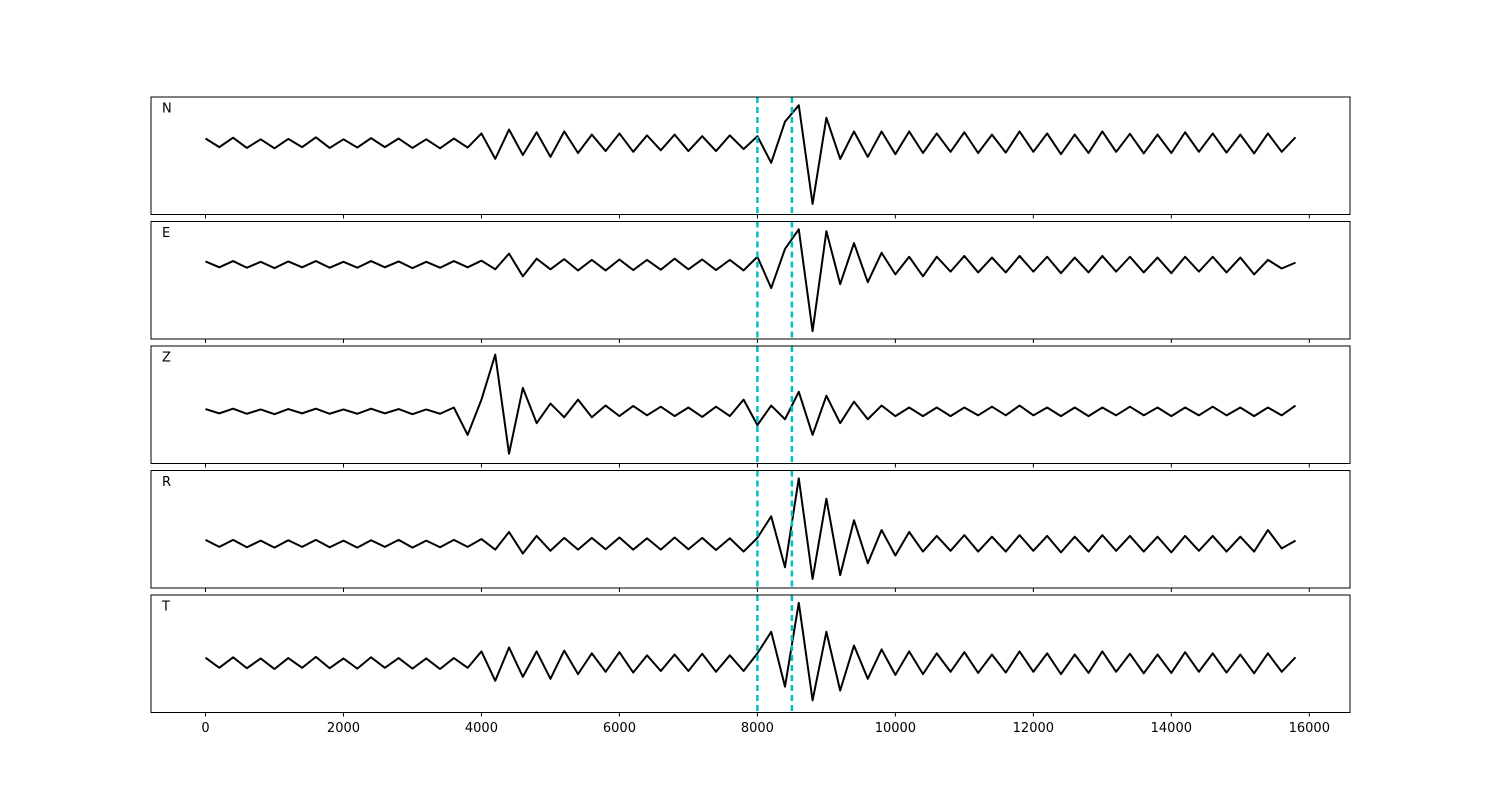 The height and width of the screenshot is (804, 1500). What do you see at coordinates (895, 728) in the screenshot?
I see `x-tick-label: 10000` at bounding box center [895, 728].